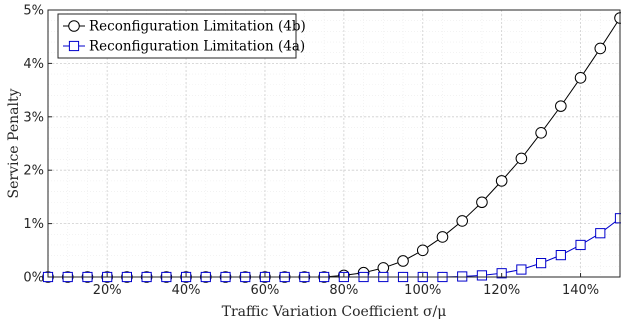  Describe the element at coordinates (197, 47) in the screenshot. I see `legend-label: Reconfiguration Limitation (4a)` at that location.